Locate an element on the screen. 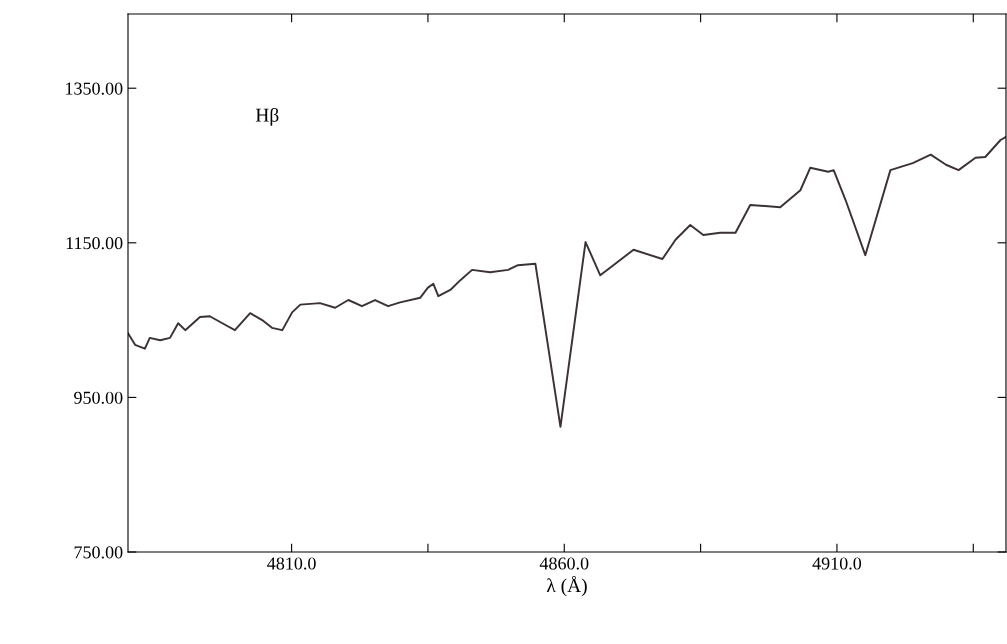 This screenshot has width=1007, height=644. x-tick-label: 4810.0 is located at coordinates (291, 563).